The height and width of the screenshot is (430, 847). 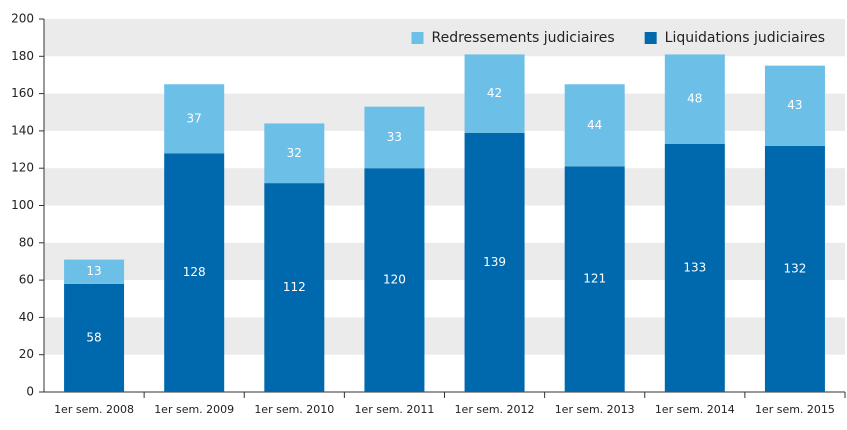 What do you see at coordinates (495, 409) in the screenshot?
I see `x-tick-label: 1er sem. 2012` at bounding box center [495, 409].